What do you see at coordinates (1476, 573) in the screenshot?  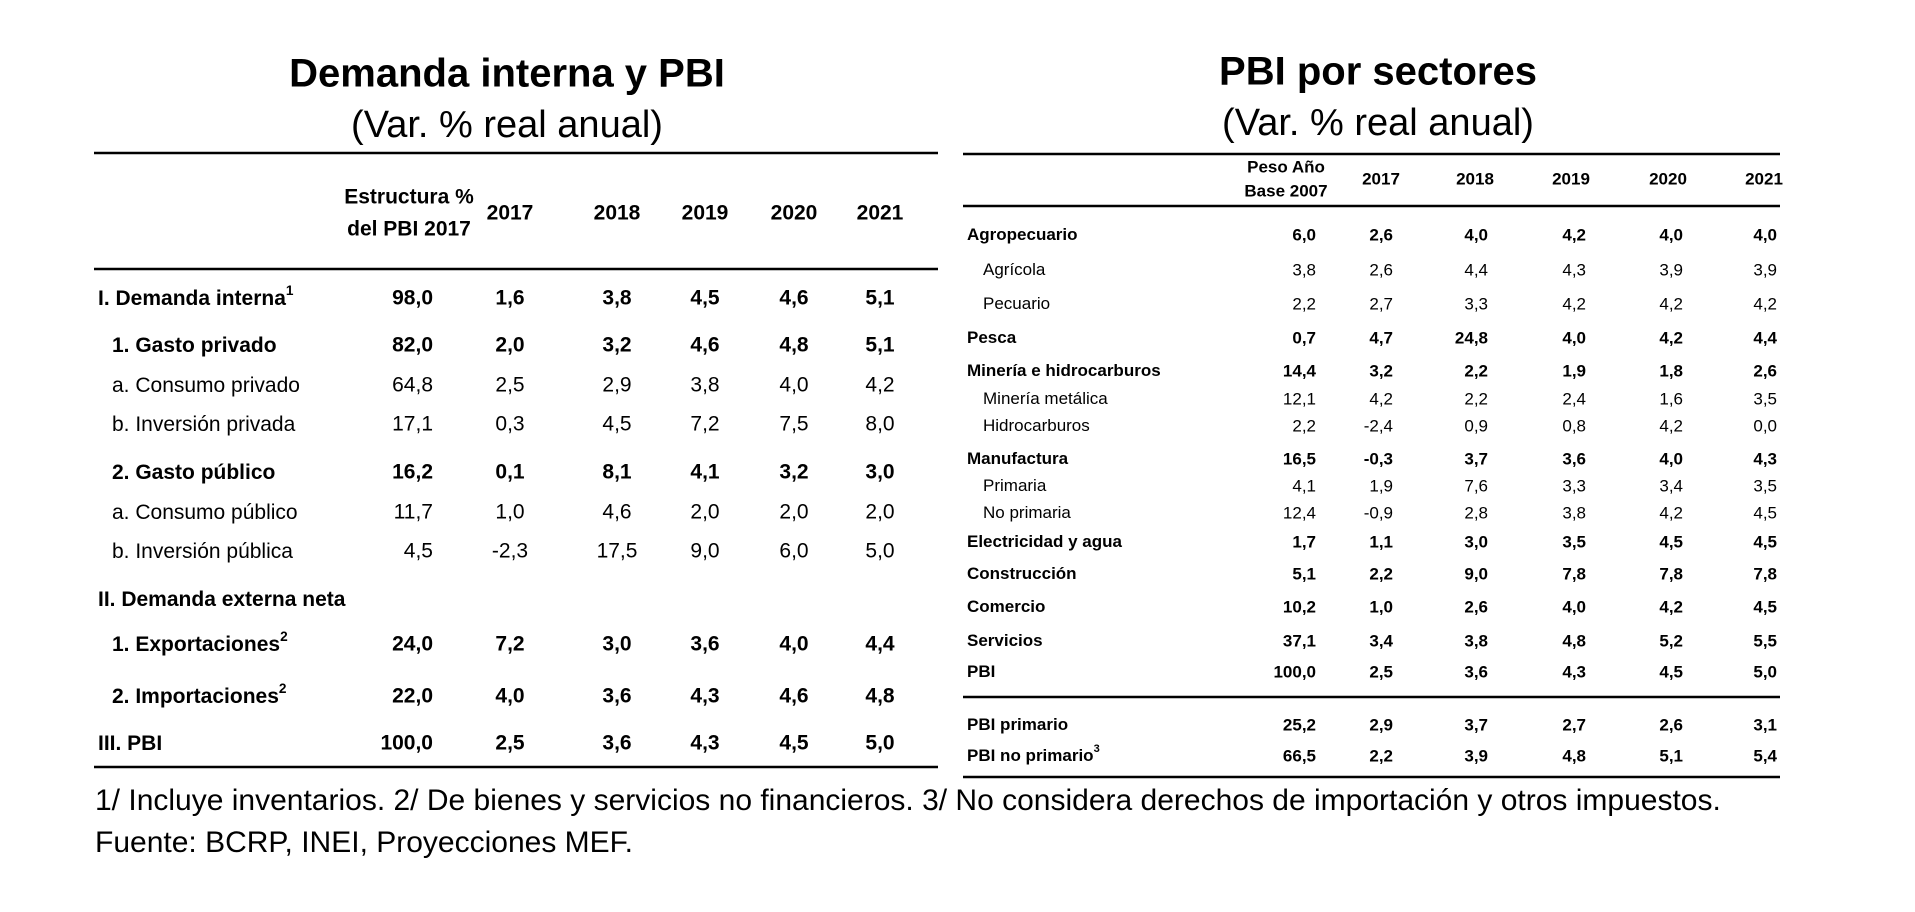 I see `cell-value: 9,0` at bounding box center [1476, 573].